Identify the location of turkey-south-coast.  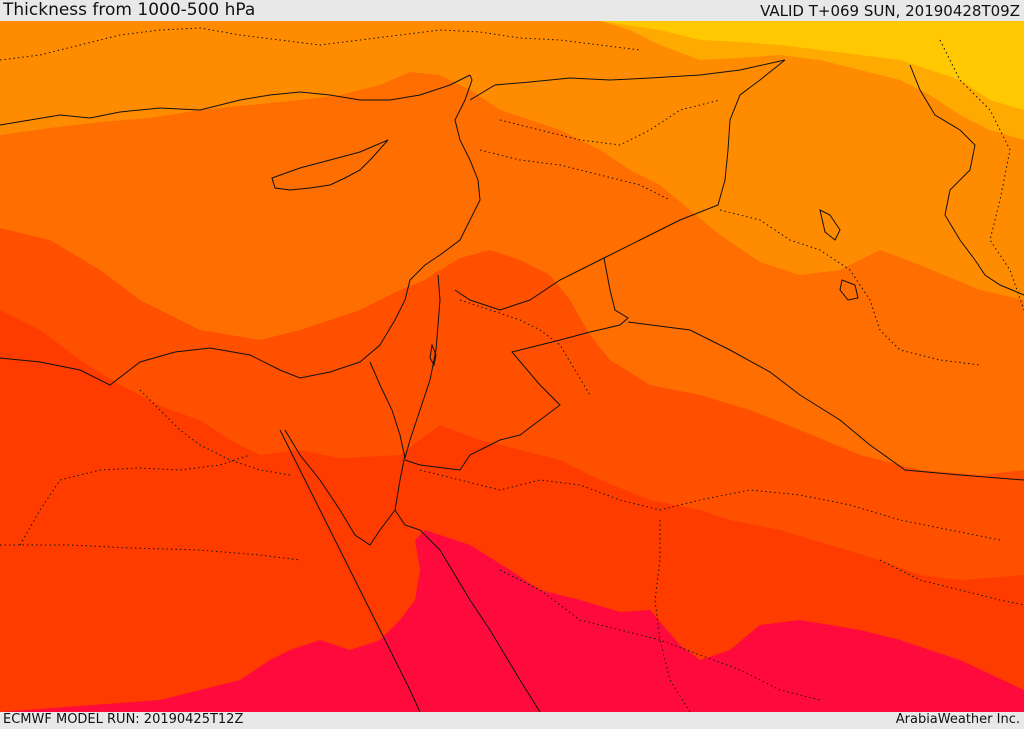
(235, 100).